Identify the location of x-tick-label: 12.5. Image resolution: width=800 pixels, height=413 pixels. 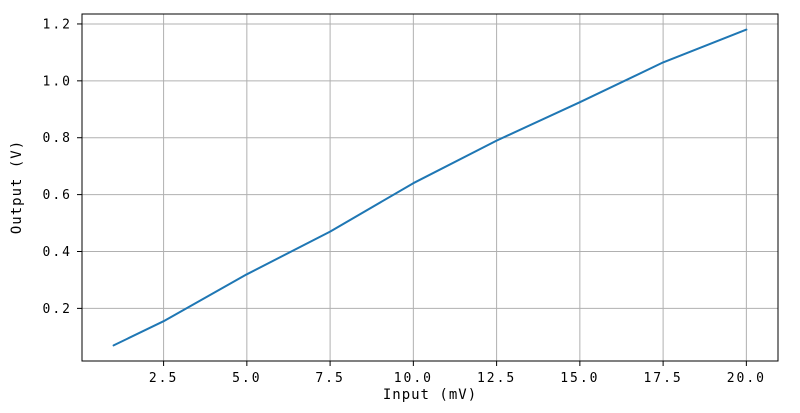
(496, 378).